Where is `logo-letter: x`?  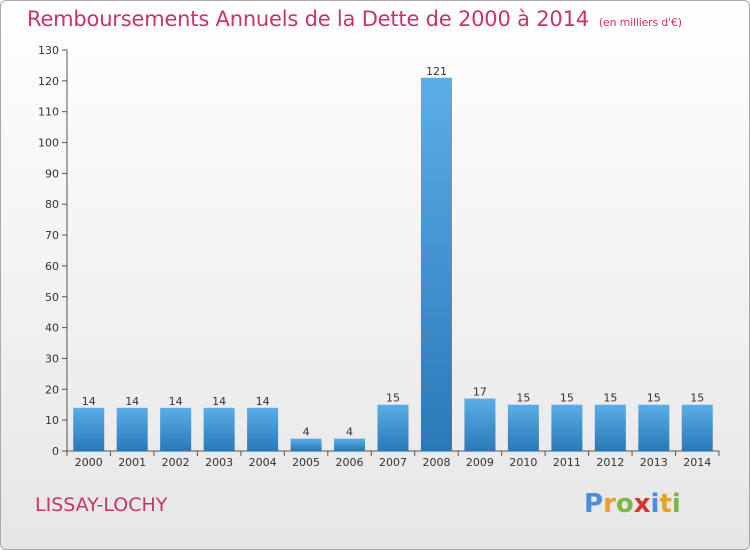
logo-letter: x is located at coordinates (642, 504).